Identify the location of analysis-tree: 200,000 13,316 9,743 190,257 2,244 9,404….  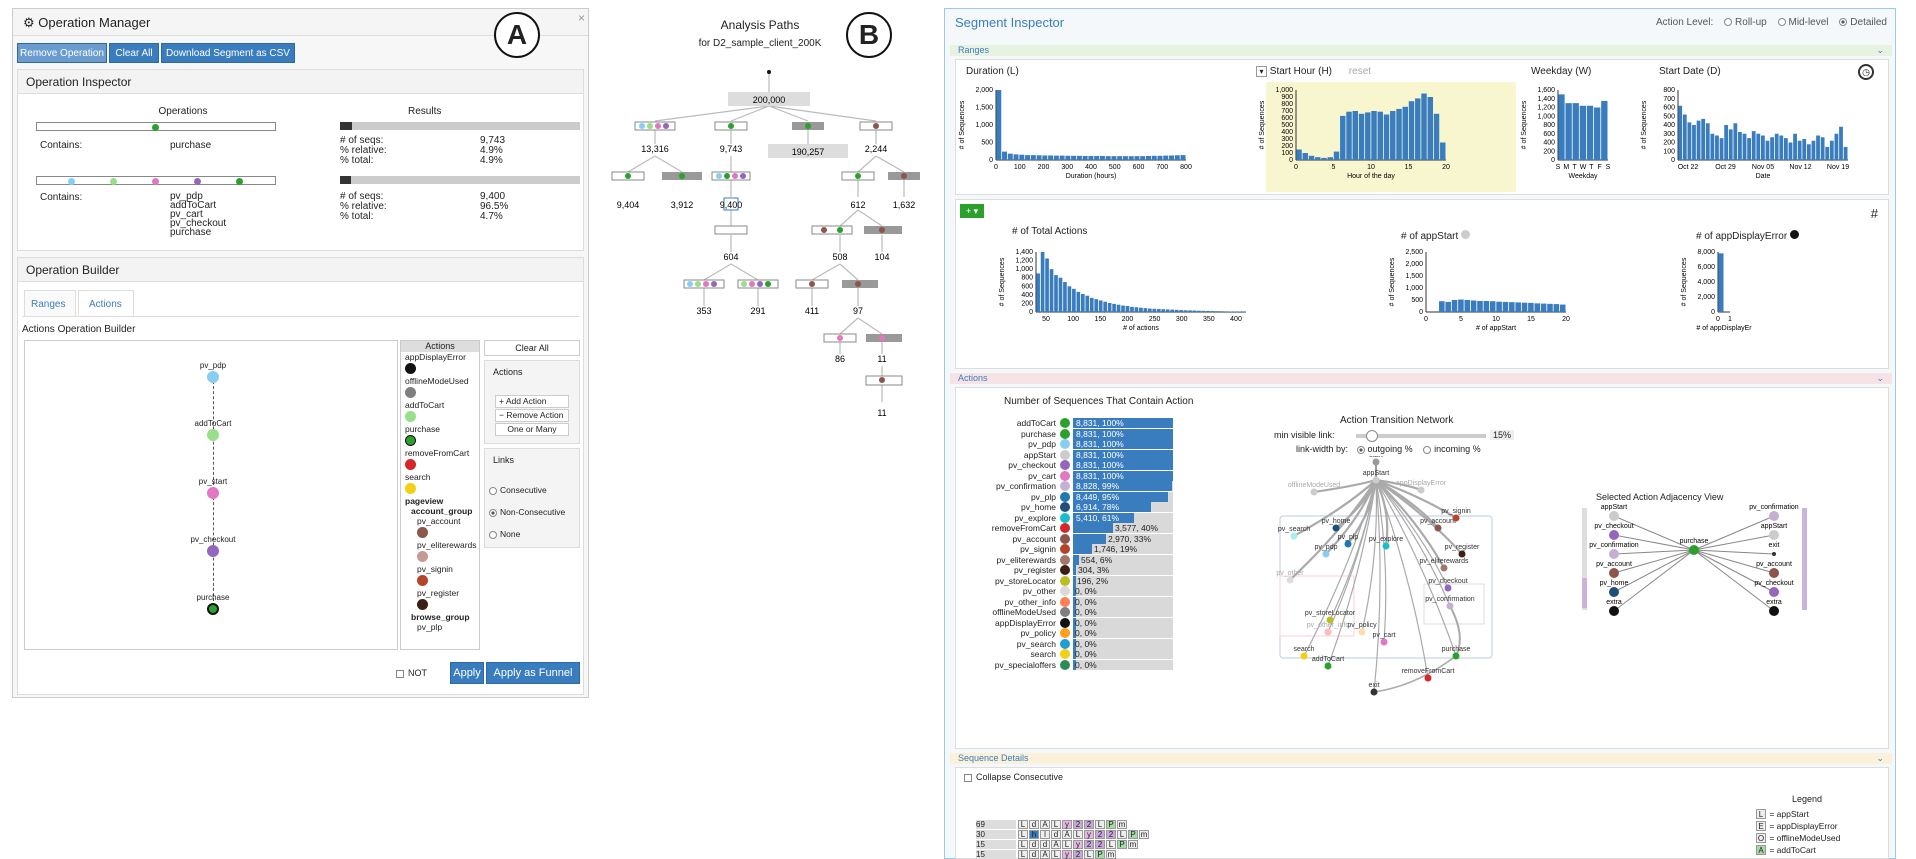
(765, 245).